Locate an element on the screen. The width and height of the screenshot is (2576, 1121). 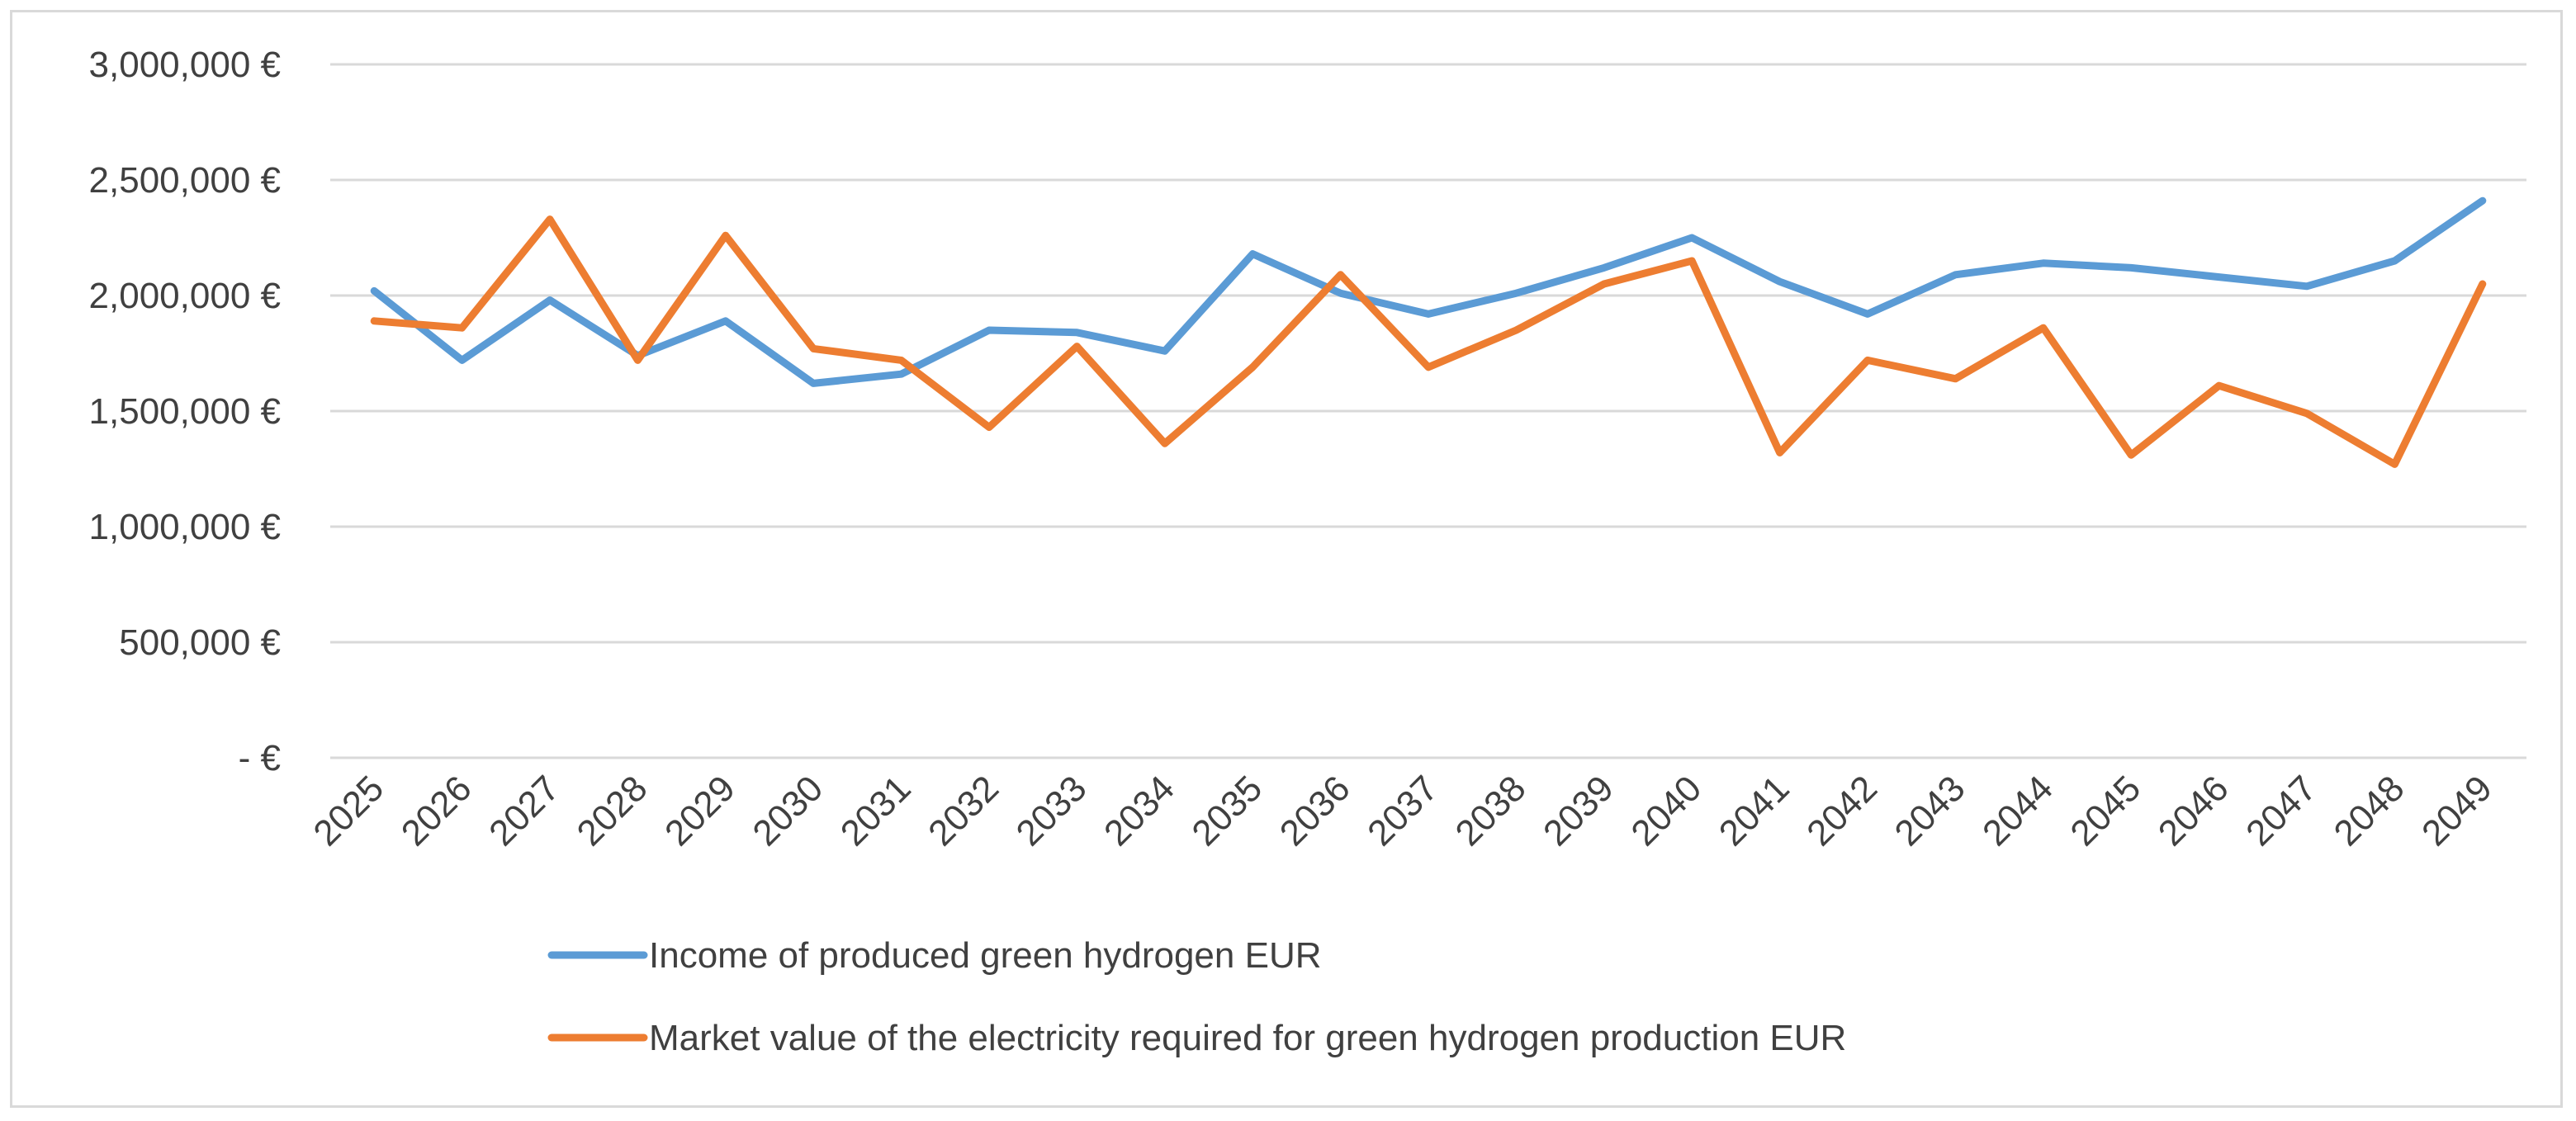
x-tick-label: 2044 is located at coordinates (2018, 811).